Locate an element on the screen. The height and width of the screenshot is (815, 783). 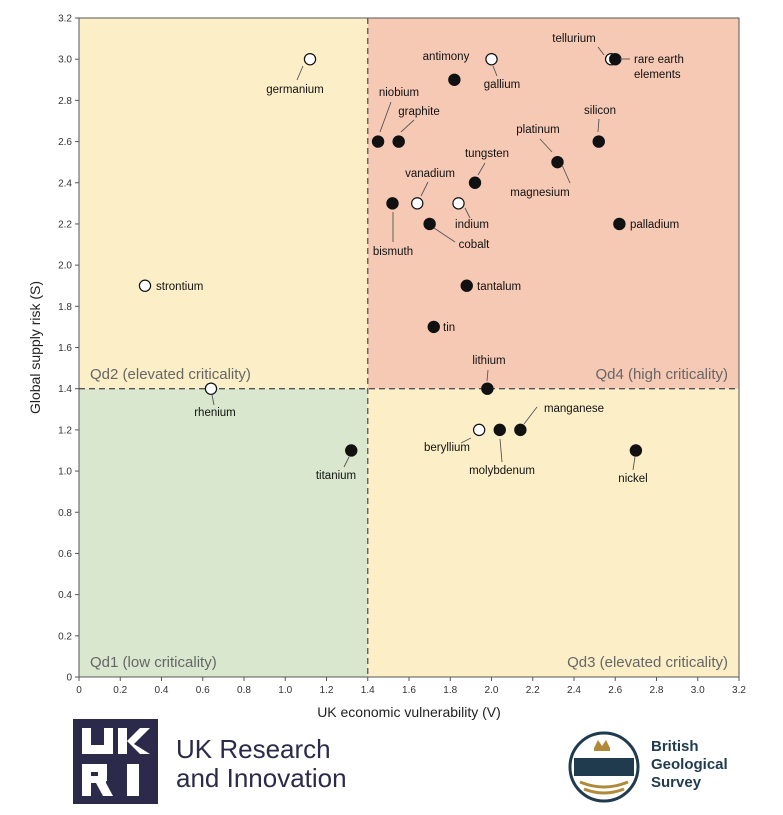
x-tick-label: 2.6 is located at coordinates (615, 690).